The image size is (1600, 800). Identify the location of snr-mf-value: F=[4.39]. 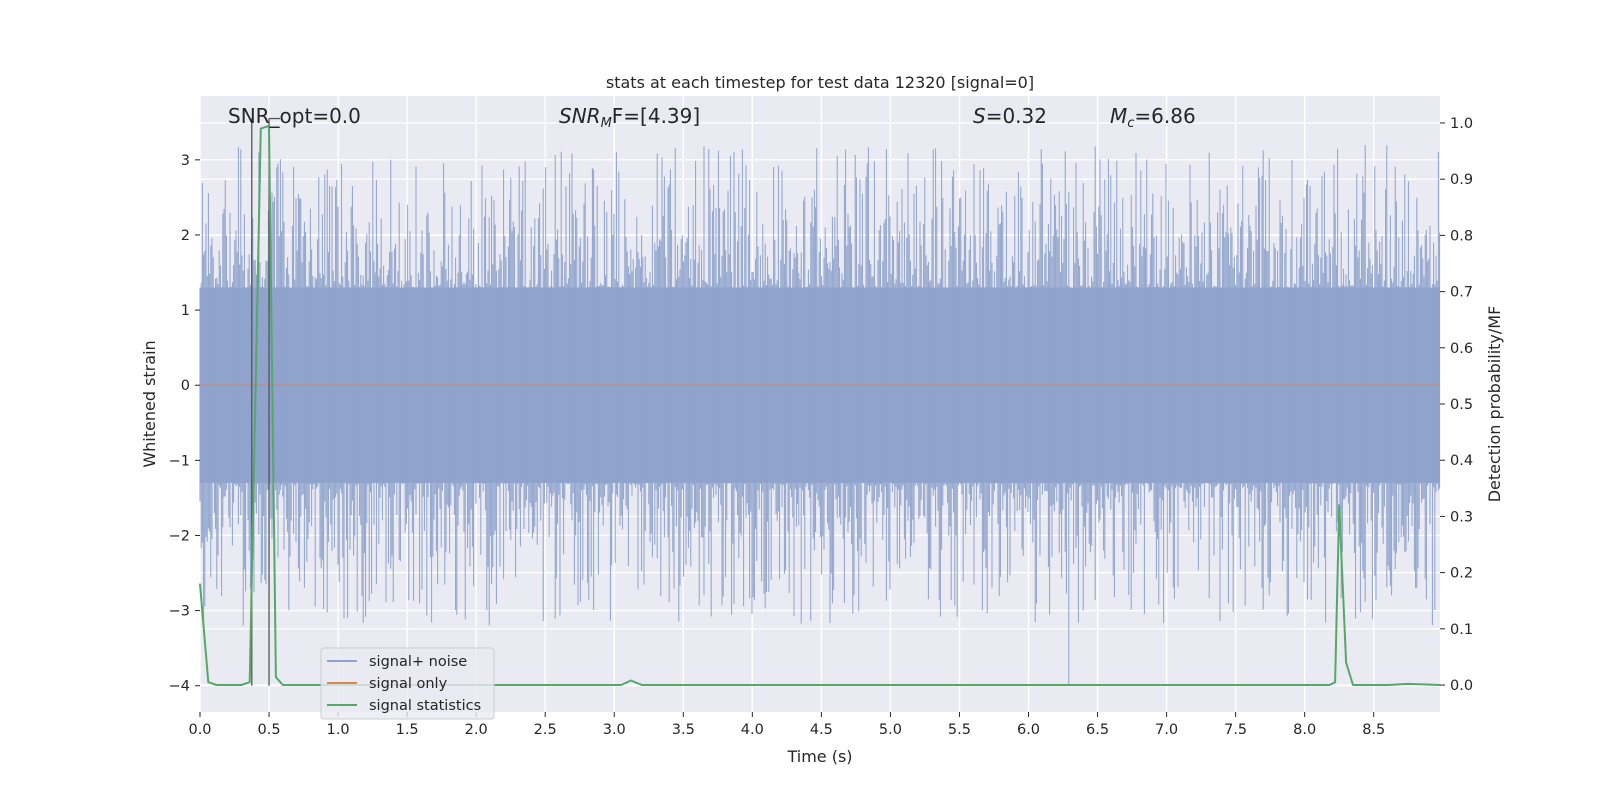
(656, 116).